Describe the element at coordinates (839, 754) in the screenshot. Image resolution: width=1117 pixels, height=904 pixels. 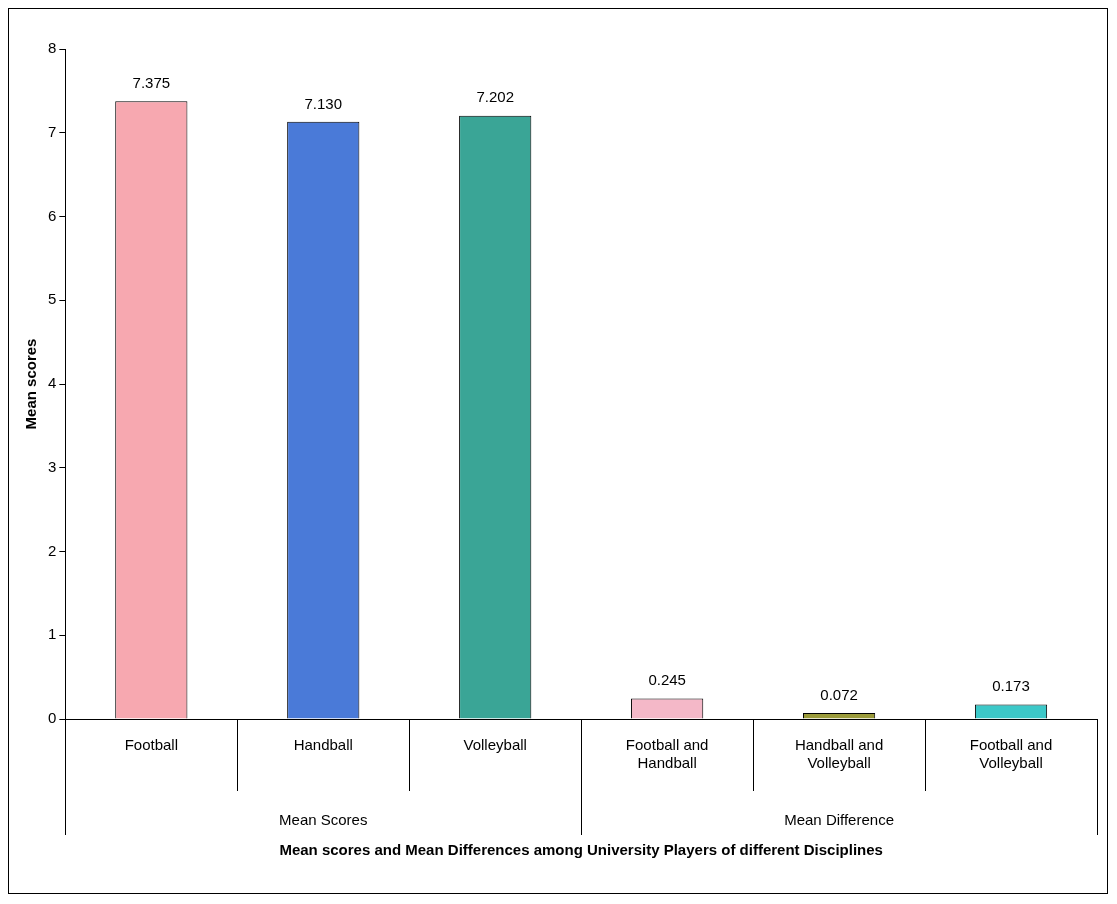
I see `x-tick-label: Handball and Volleyball` at that location.